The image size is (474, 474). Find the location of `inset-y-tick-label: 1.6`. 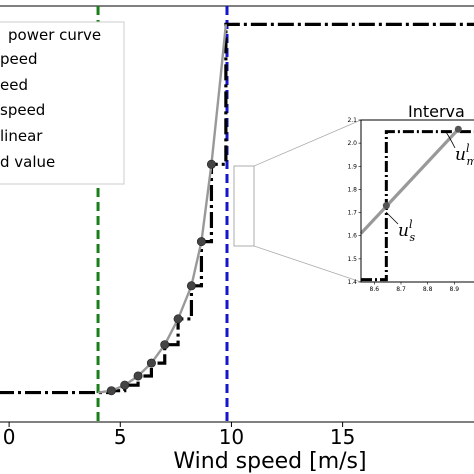

inset-y-tick-label: 1.6 is located at coordinates (352, 236).